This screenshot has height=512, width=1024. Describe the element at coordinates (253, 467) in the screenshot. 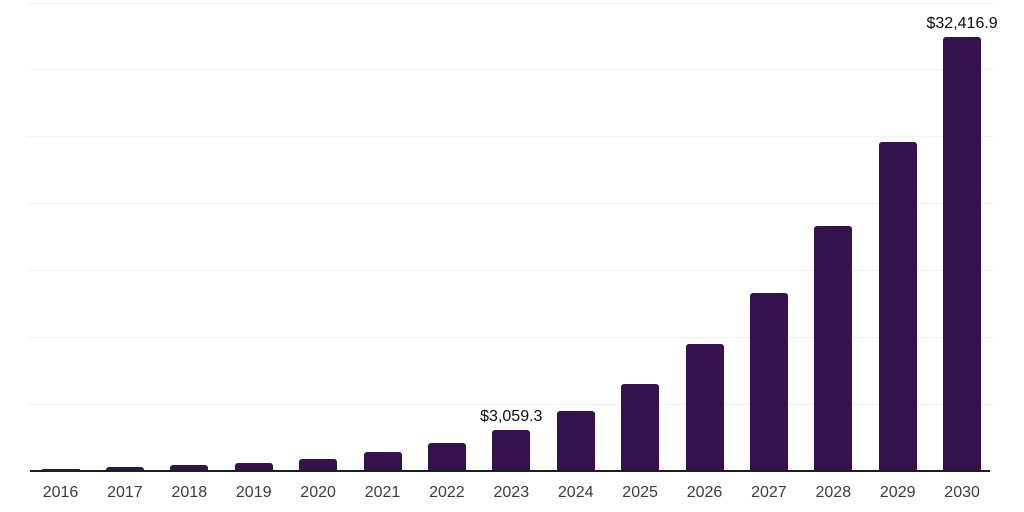

I see `bar-2019` at that location.